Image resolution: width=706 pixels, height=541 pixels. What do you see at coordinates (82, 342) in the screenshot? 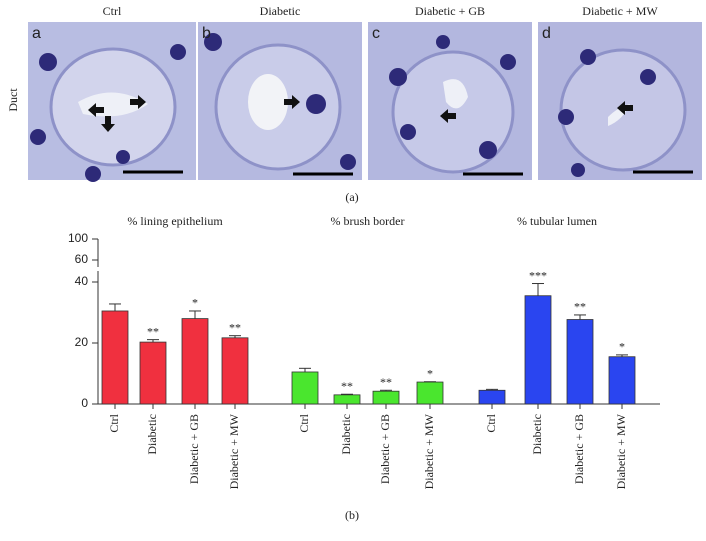
I see `y-tick-label: 20` at bounding box center [82, 342].